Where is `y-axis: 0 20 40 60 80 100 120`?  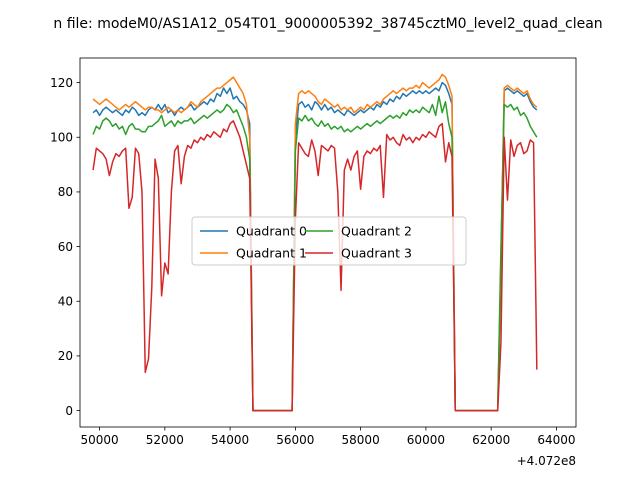
y-axis: 0 20 40 60 80 100 120 is located at coordinates (65, 247).